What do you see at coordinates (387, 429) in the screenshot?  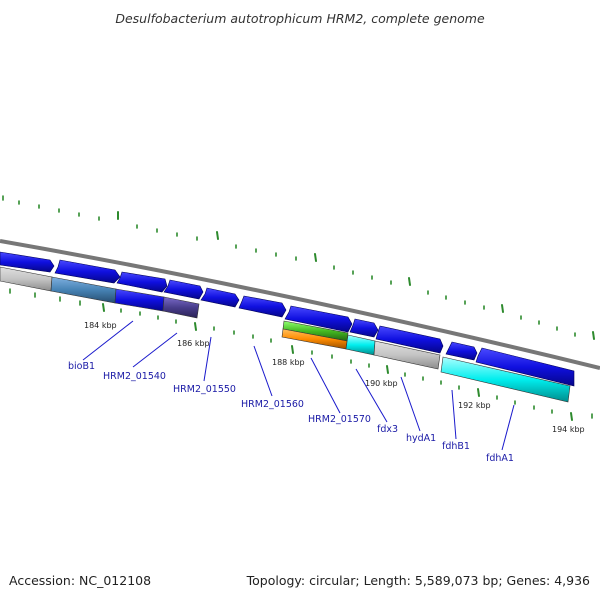 I see `gene-label-fdx3: fdx3` at bounding box center [387, 429].